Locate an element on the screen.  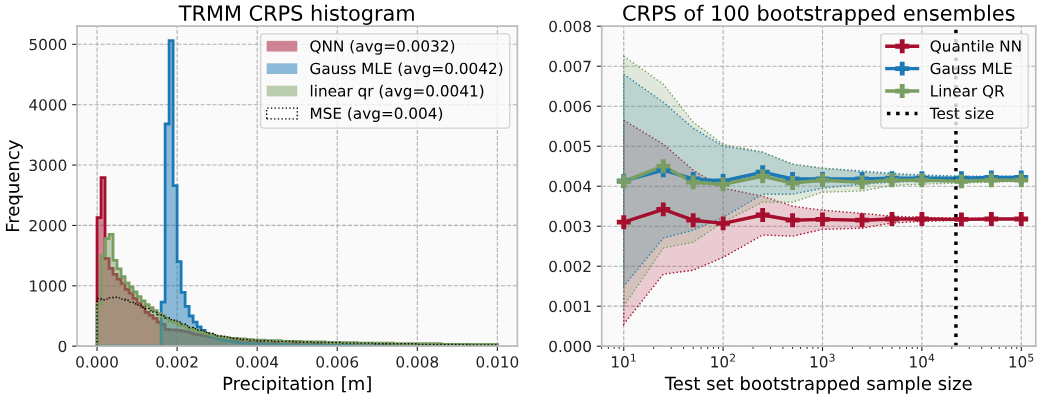
x-tick-label: 10$^{1}$ is located at coordinates (623, 360).